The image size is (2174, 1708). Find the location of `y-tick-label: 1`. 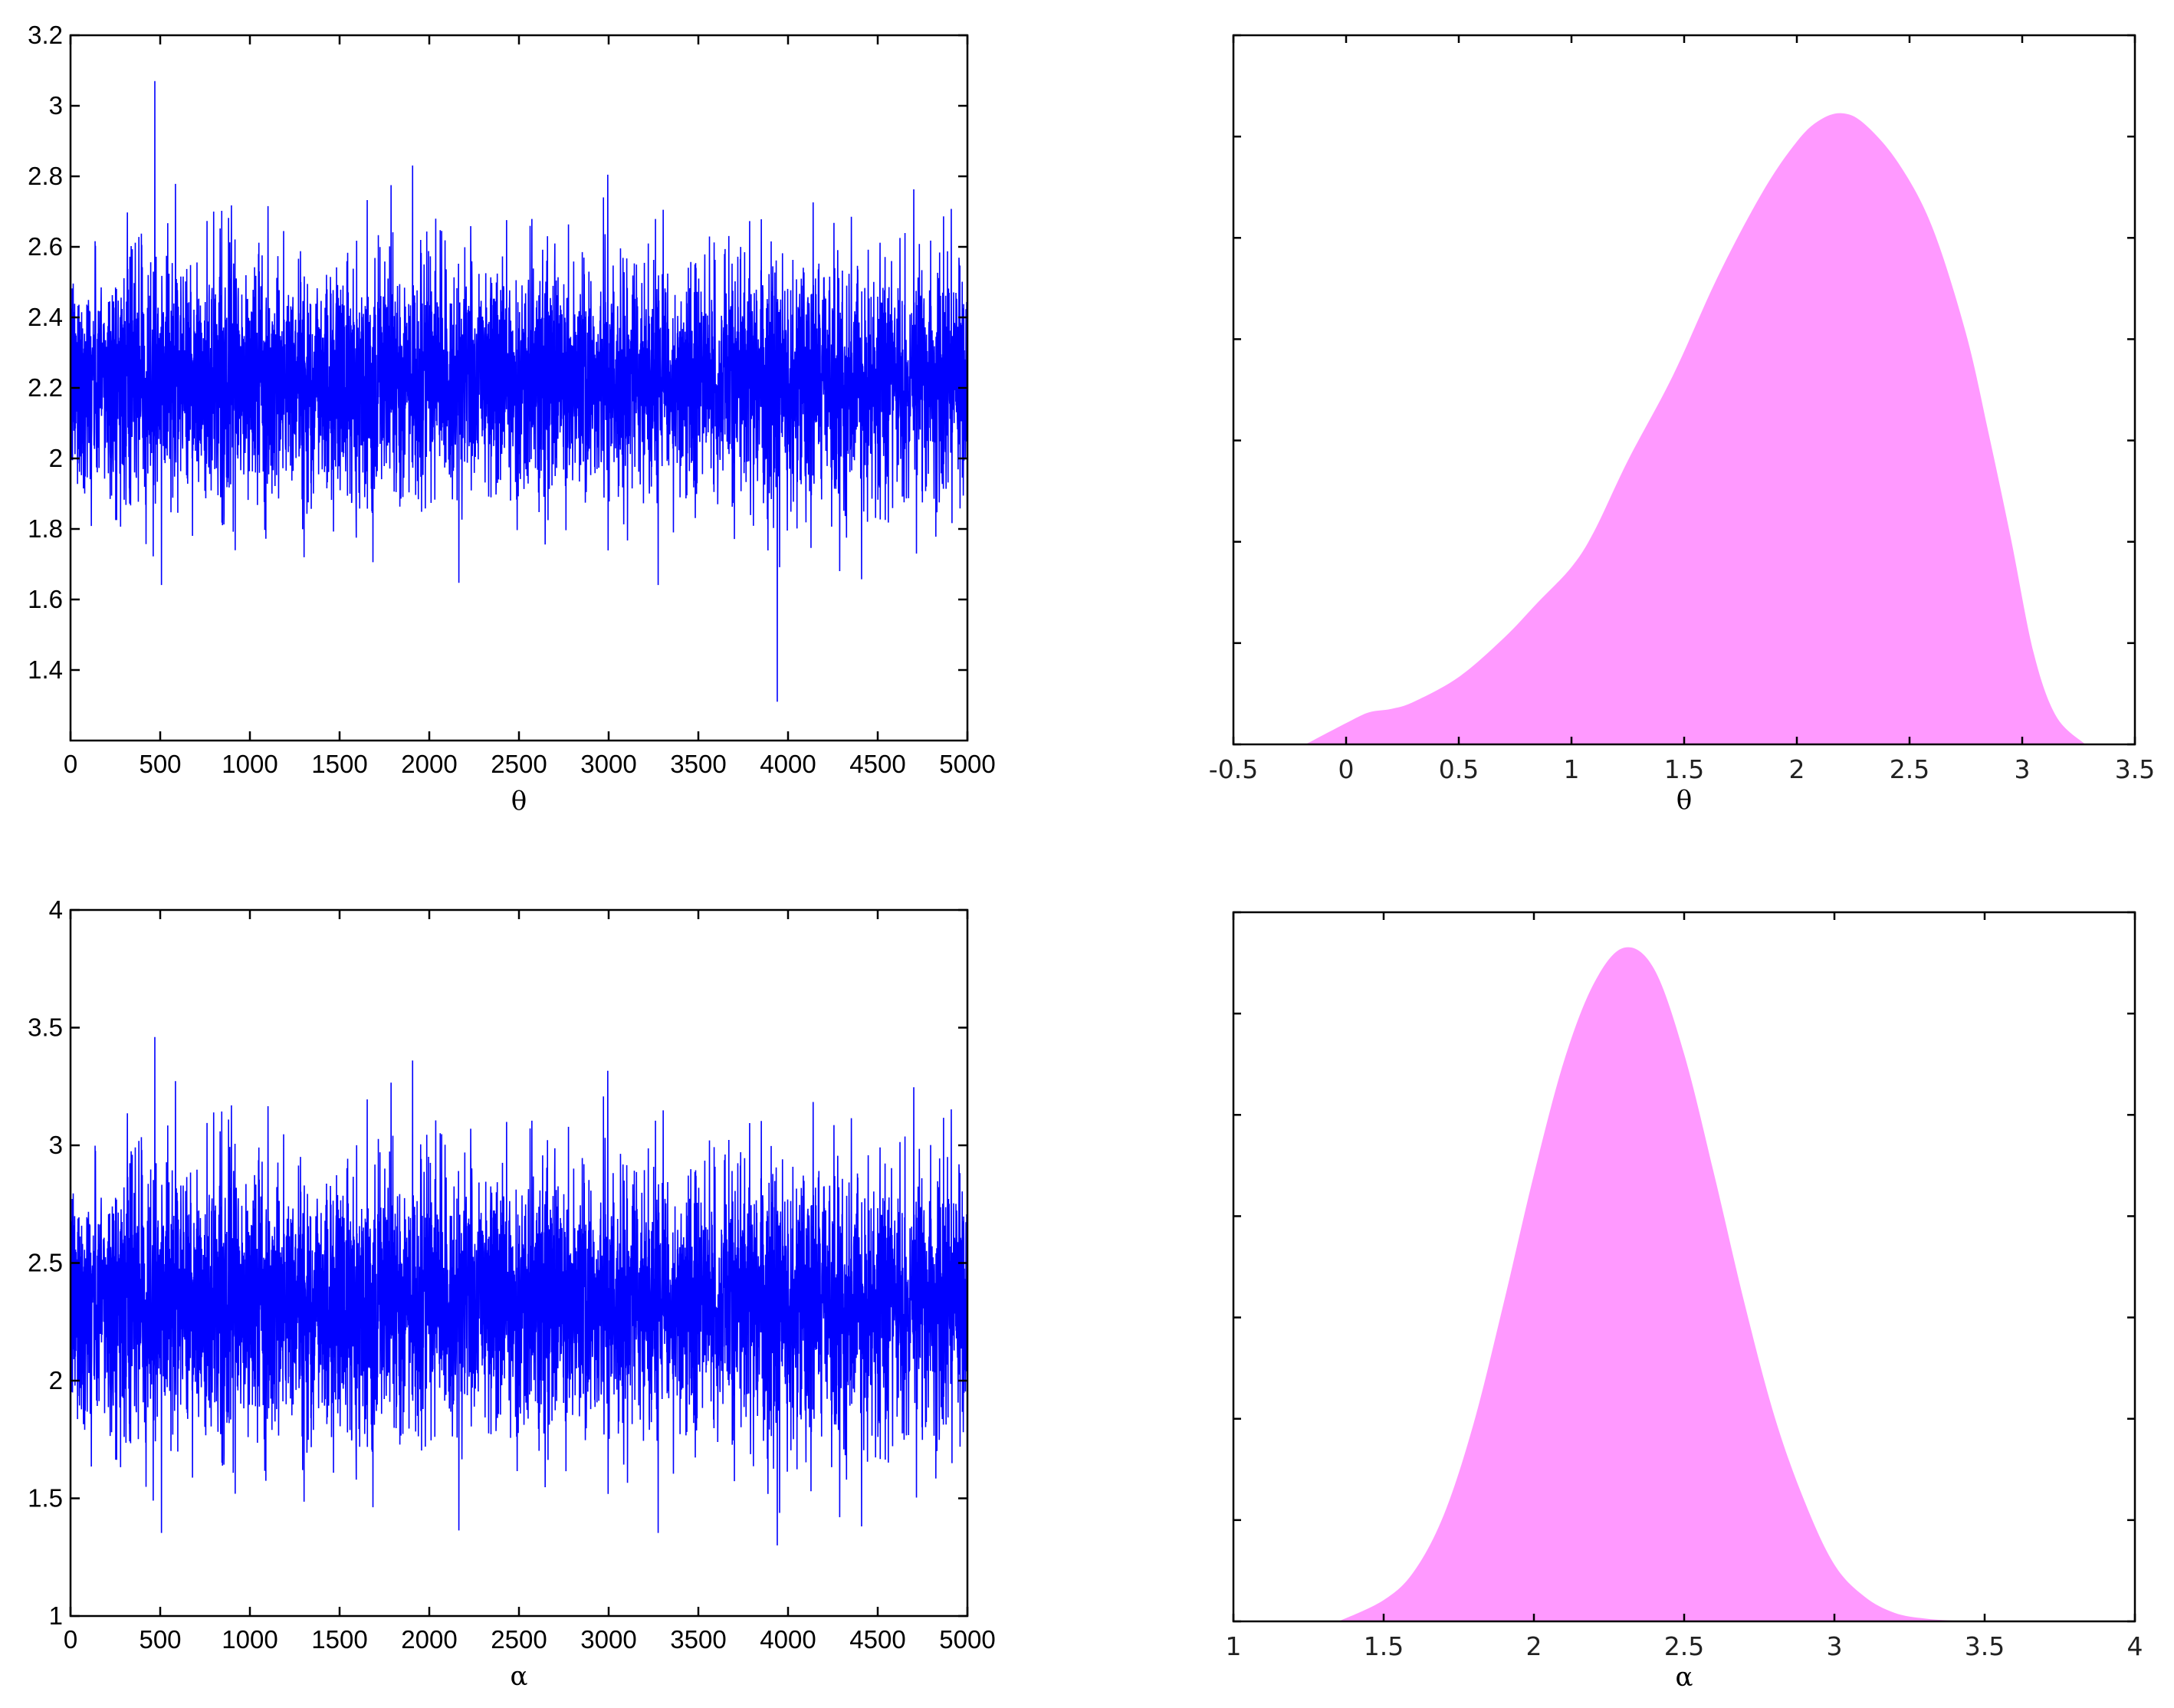

y-tick-label: 1 is located at coordinates (56, 1615).